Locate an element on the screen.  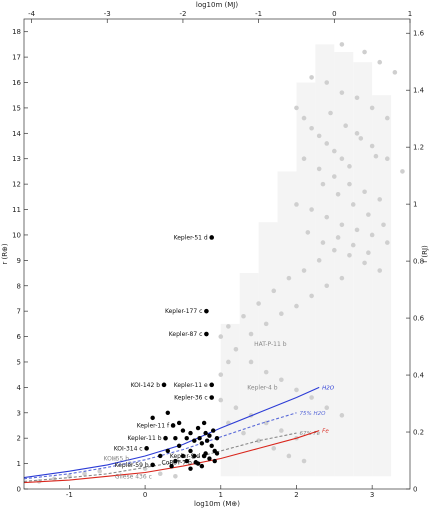
left-axis-title: r (R⊕) is located at coordinates (5, 254).